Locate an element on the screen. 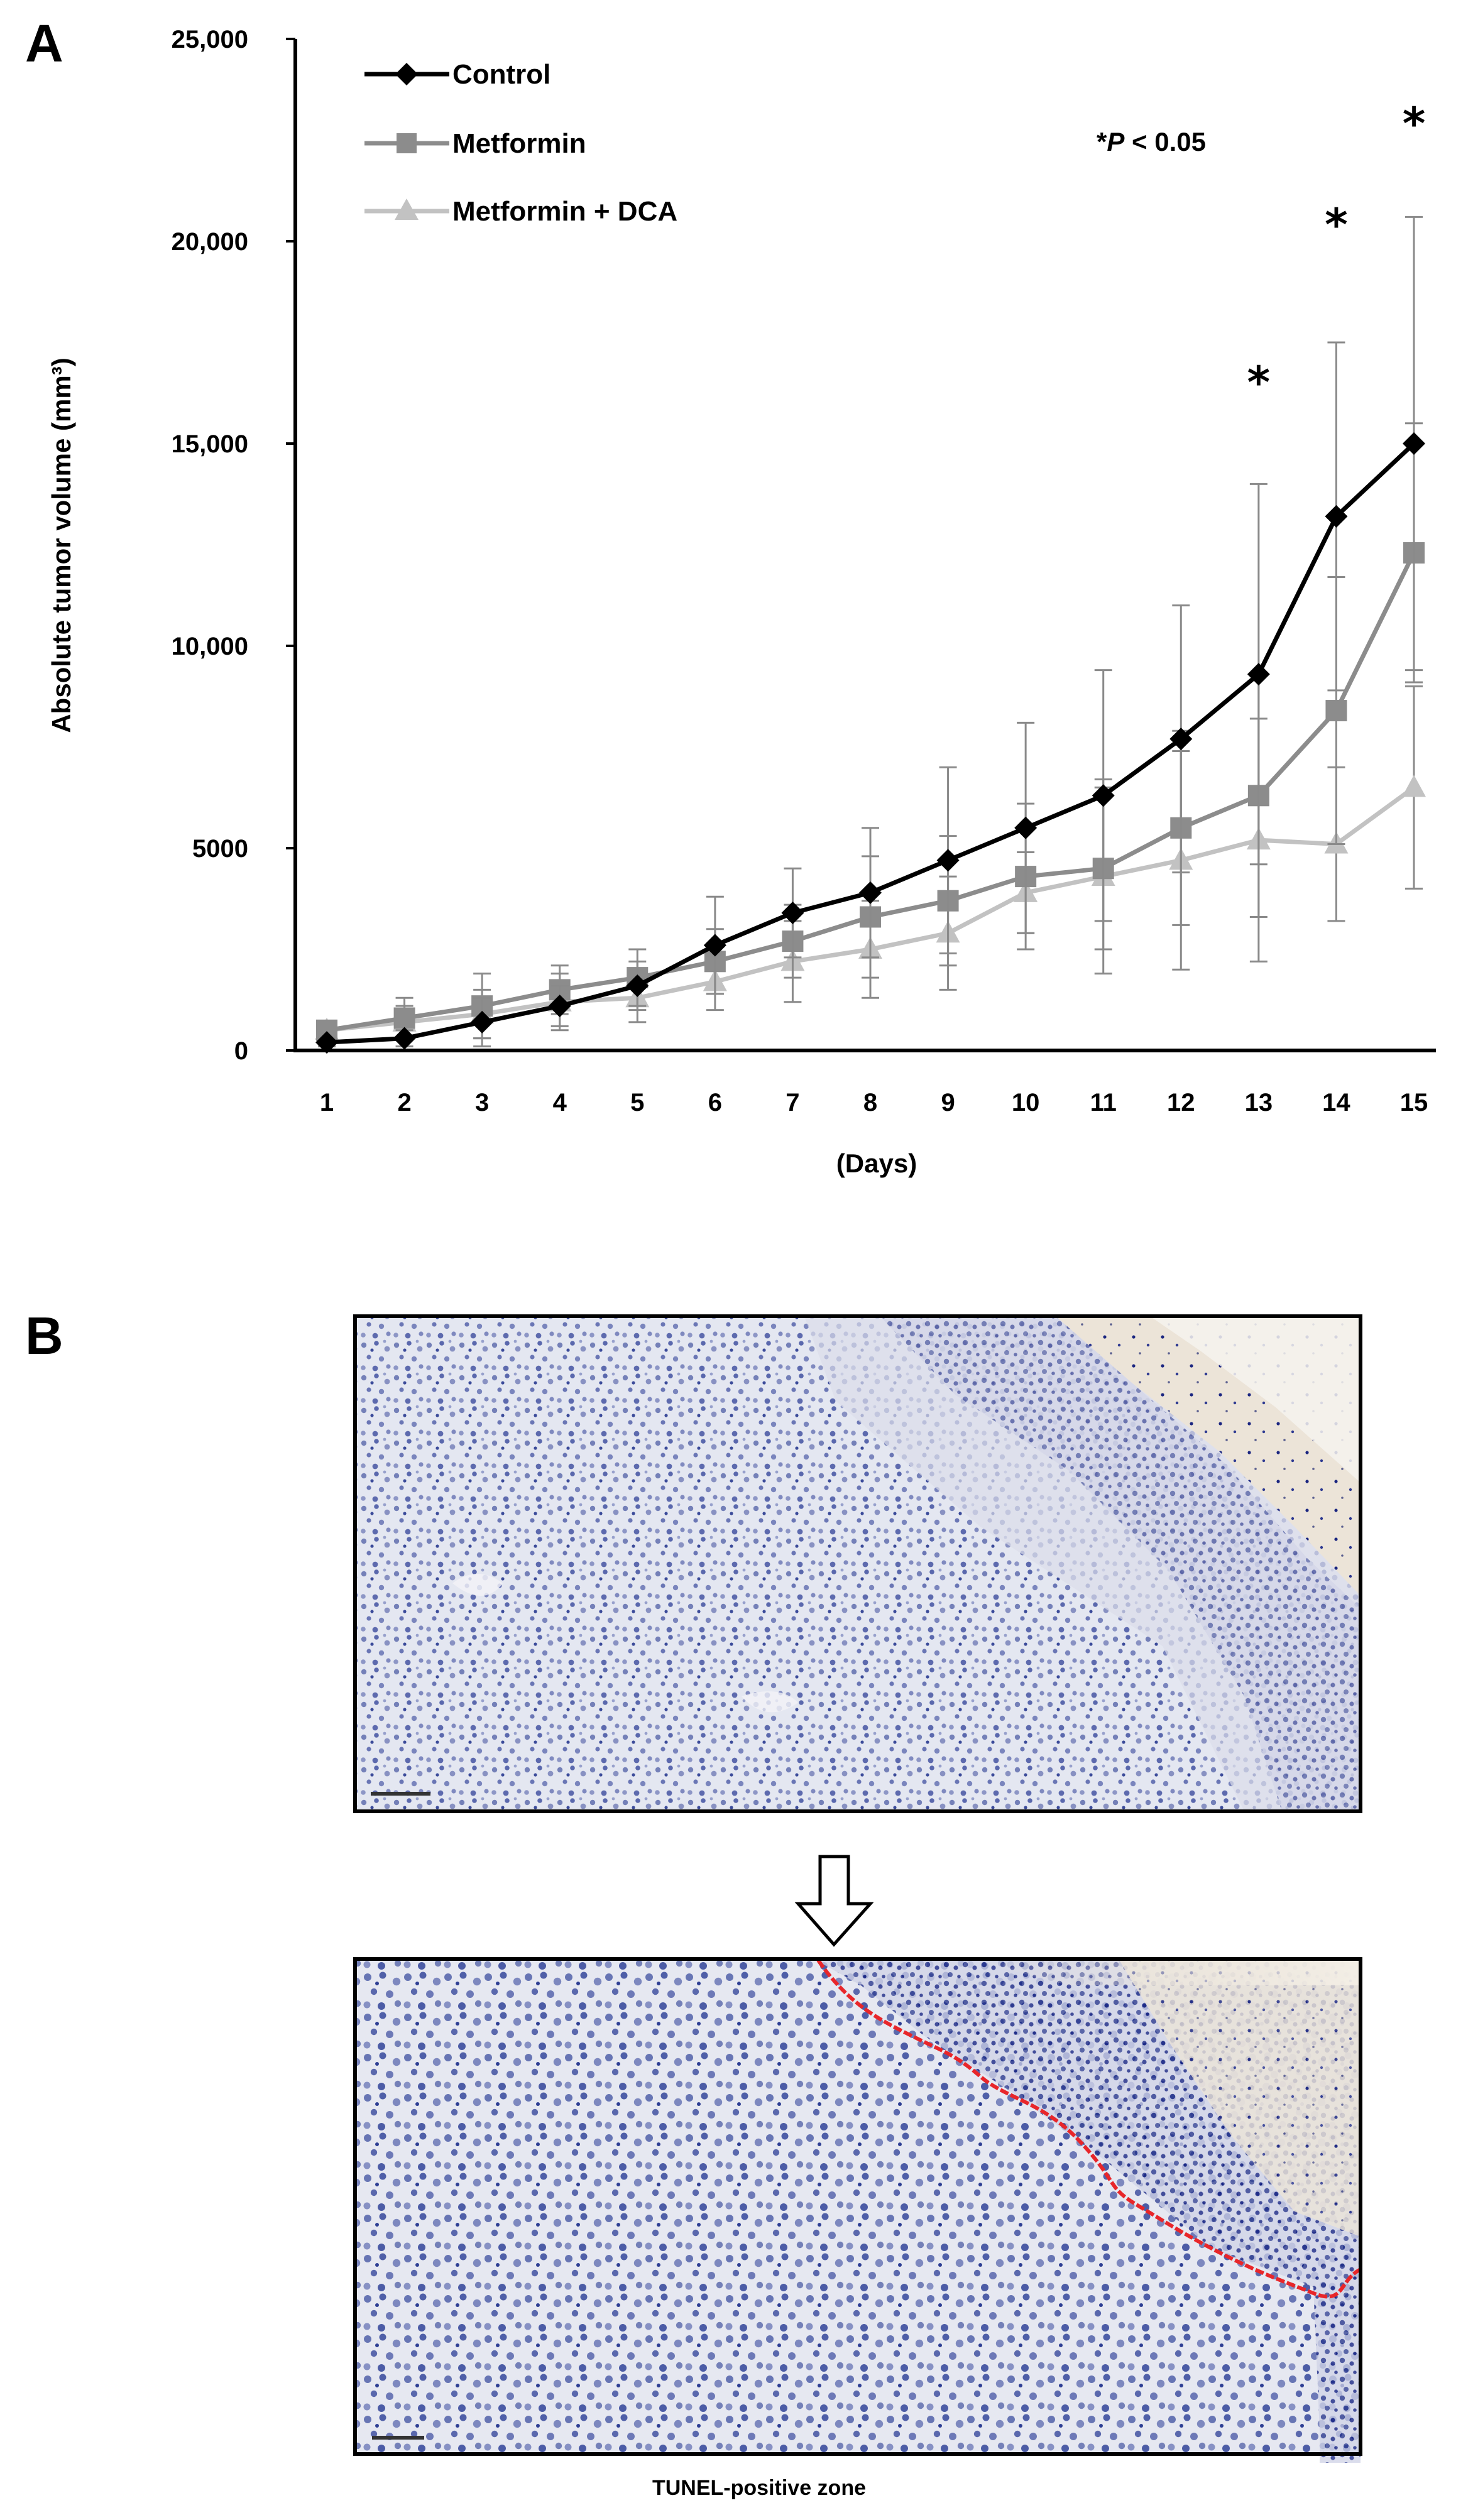 Image resolution: width=1473 pixels, height=2520 pixels. legend-item-metformin: Metformin is located at coordinates (475, 143).